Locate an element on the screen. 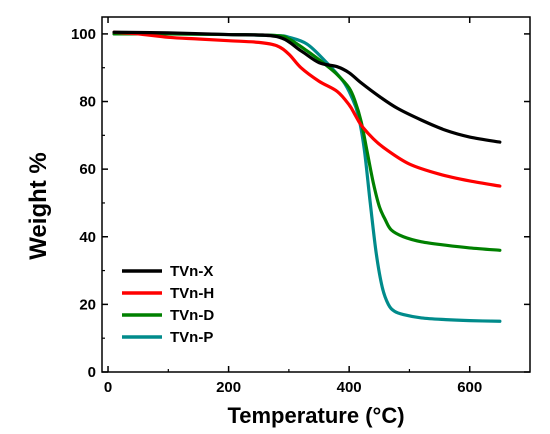  y-tick-label-20: 20 is located at coordinates (87, 304).